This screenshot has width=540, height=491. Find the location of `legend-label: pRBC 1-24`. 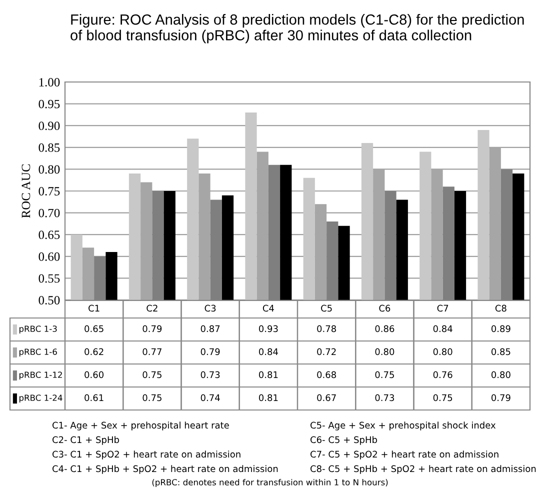

legend-label: pRBC 1-24 is located at coordinates (40, 398).